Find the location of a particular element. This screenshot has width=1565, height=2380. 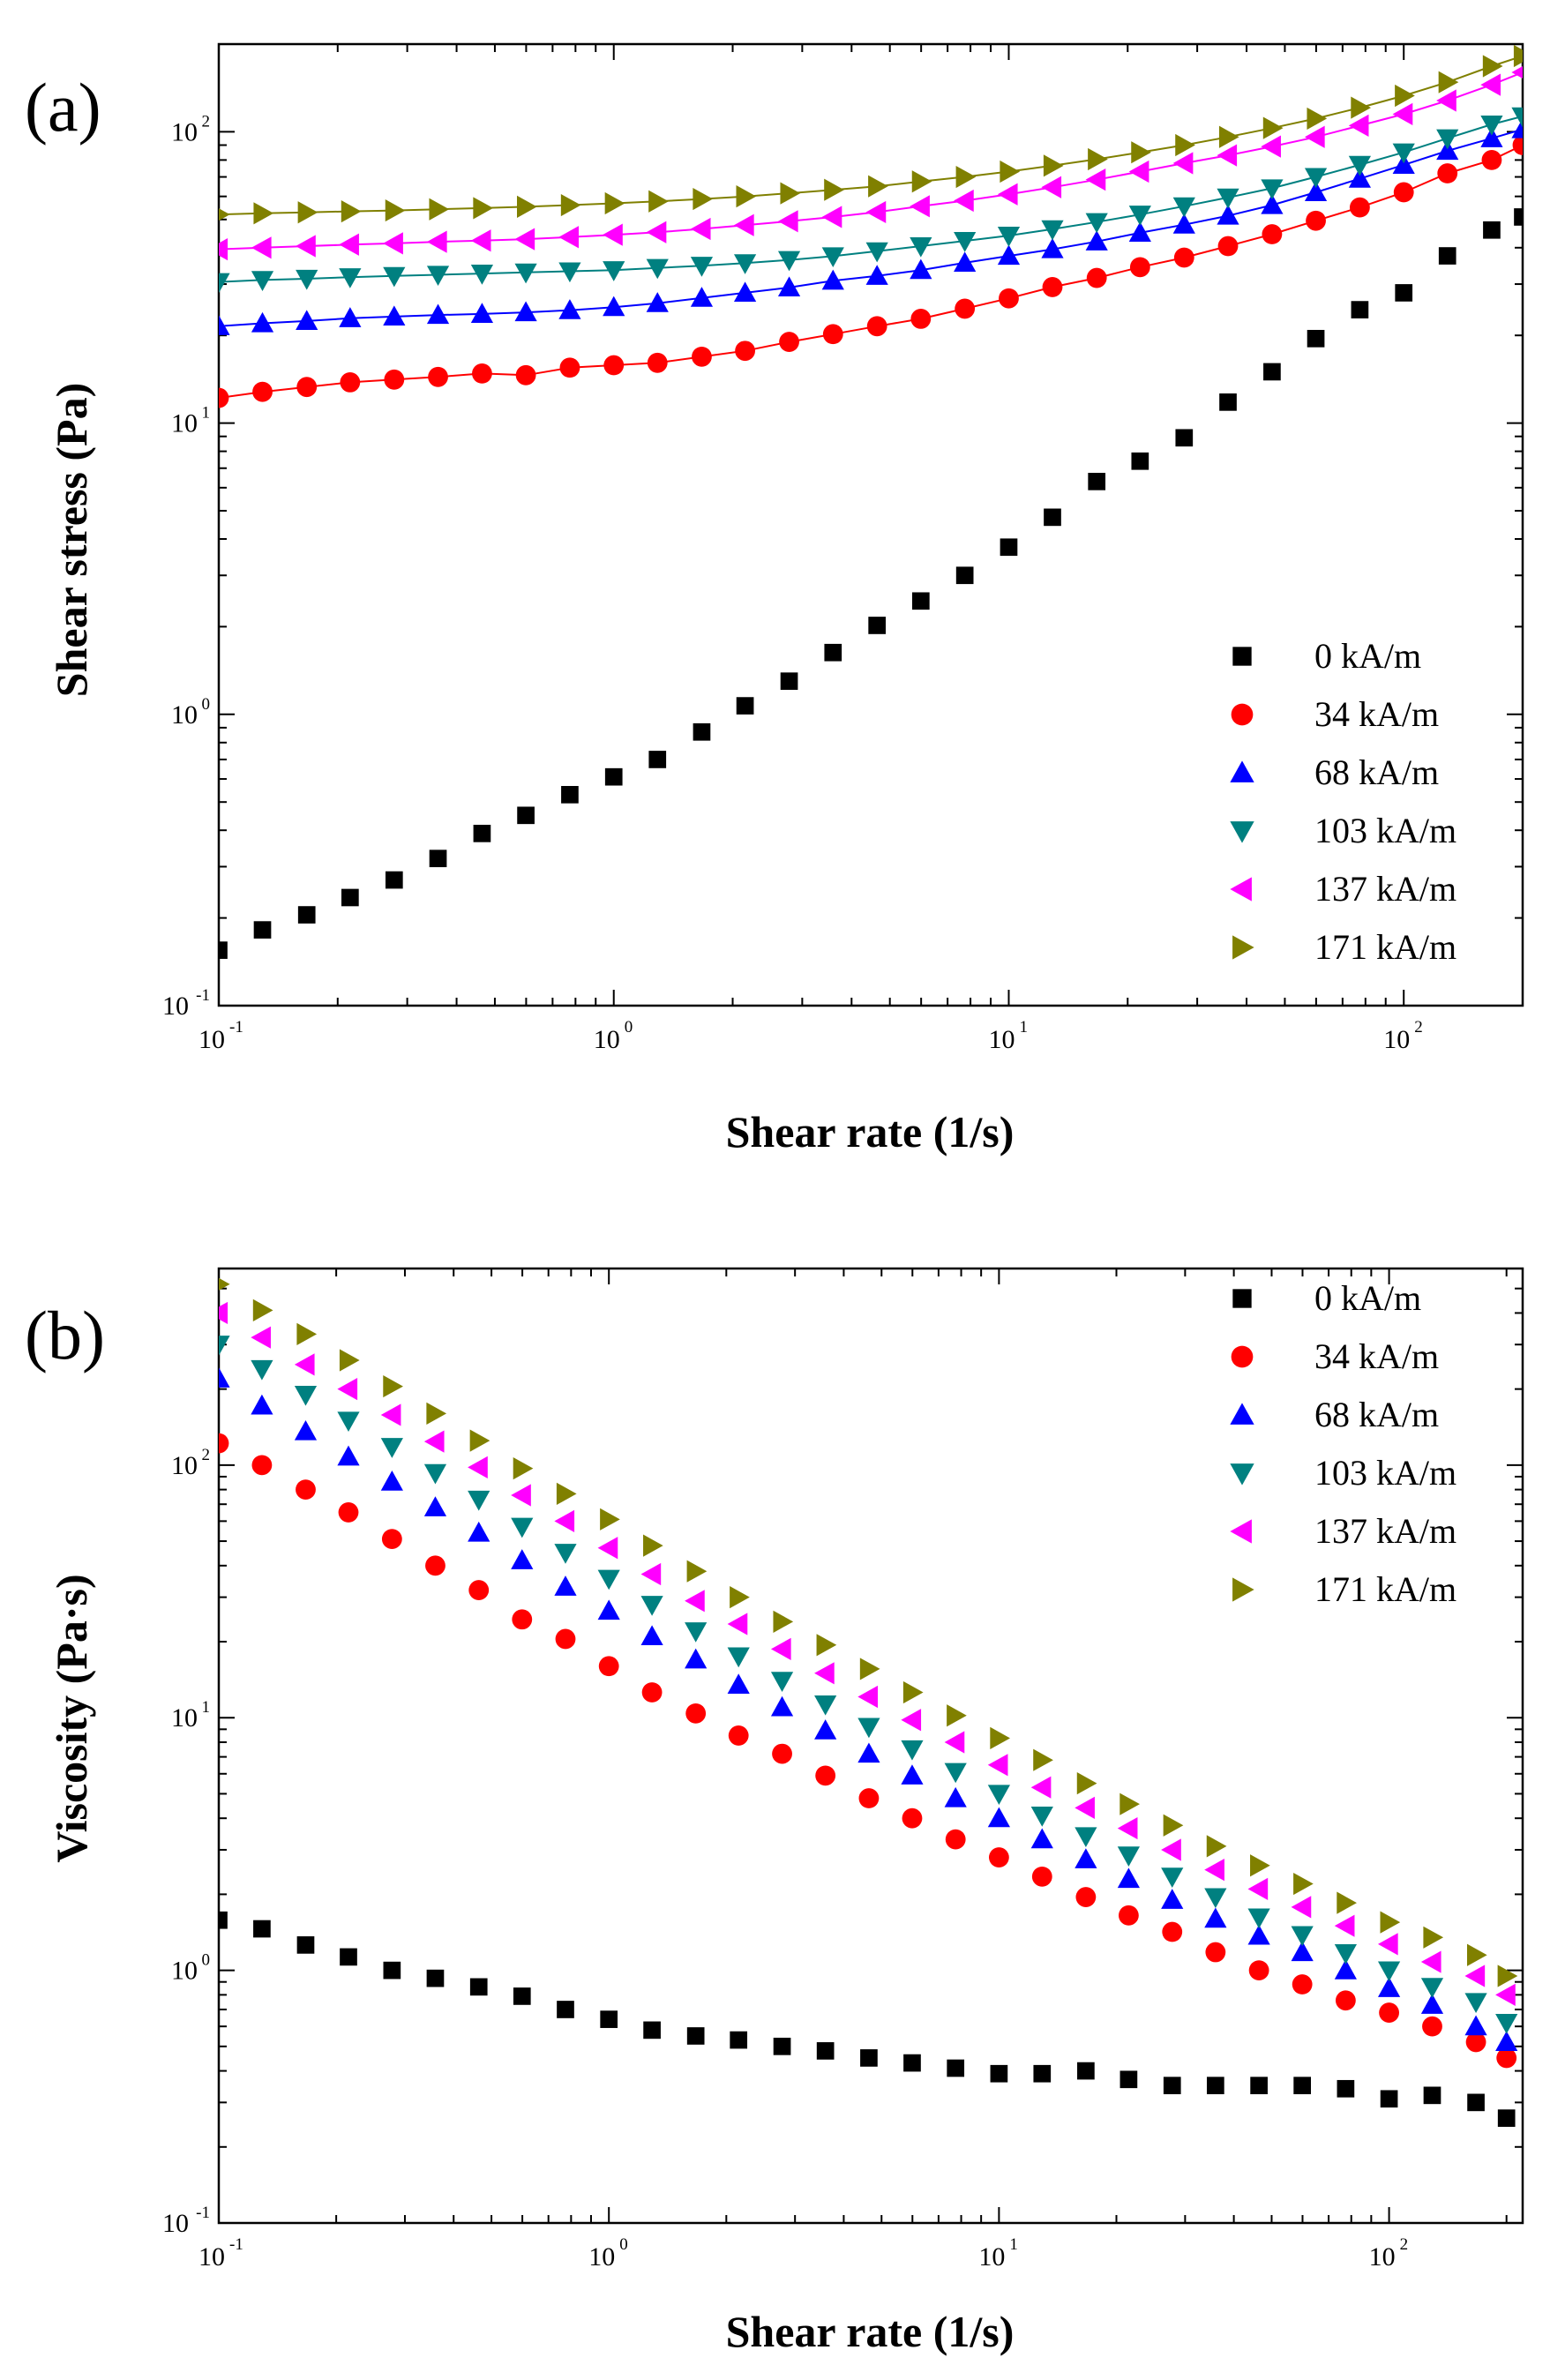

panel-b-legend-item-171-ka-m-label: 171 kA/m is located at coordinates (1385, 1589).